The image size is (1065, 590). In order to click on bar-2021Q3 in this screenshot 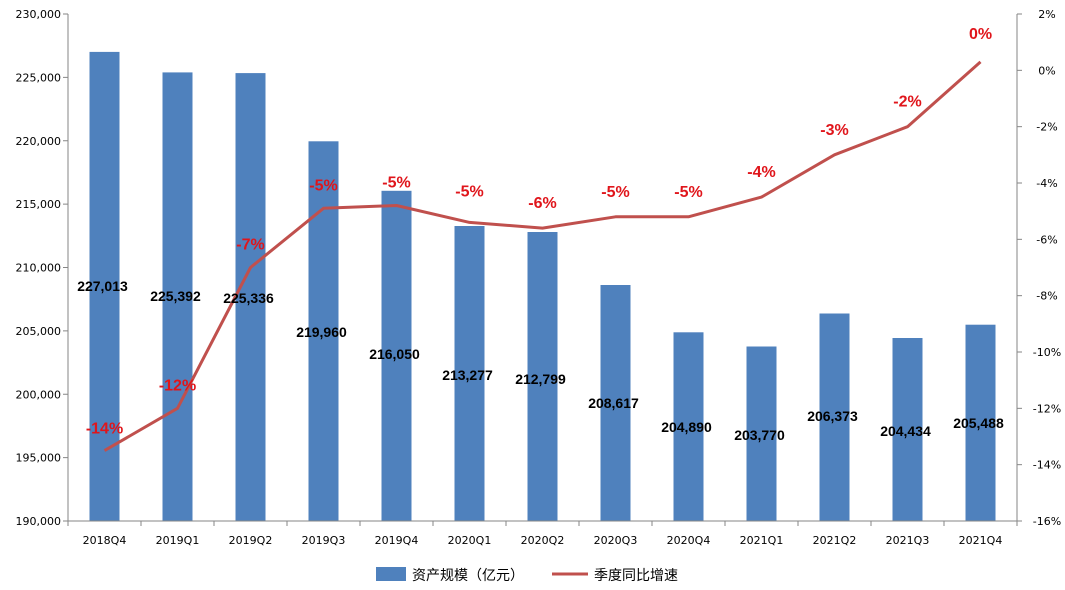, I will do `click(907, 429)`.